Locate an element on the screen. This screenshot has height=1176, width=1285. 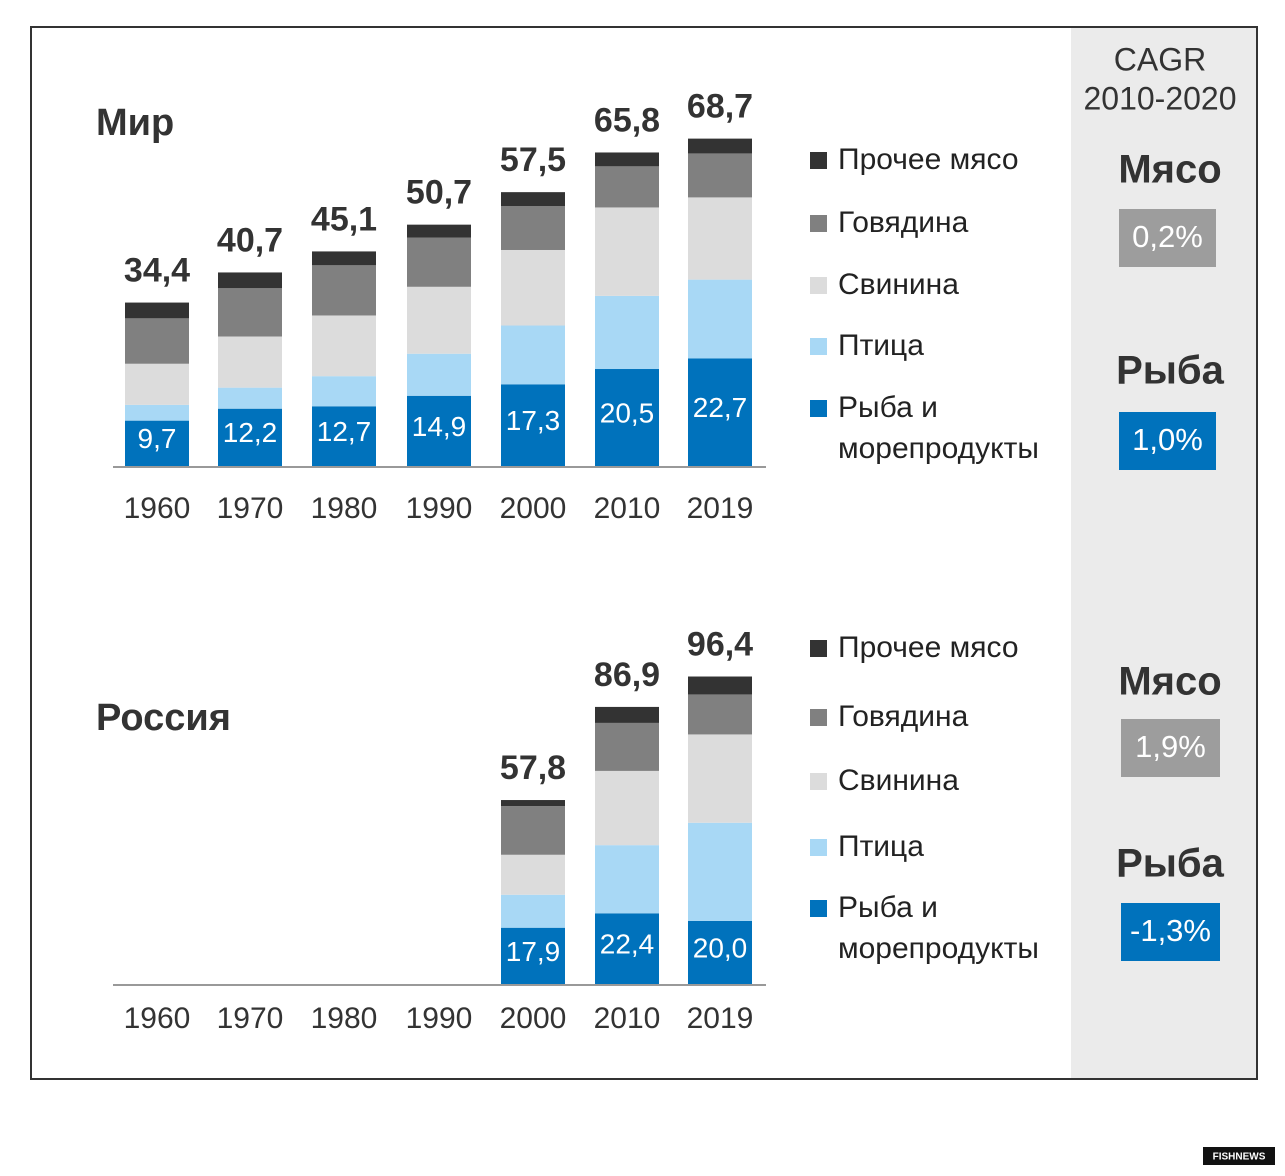
value-label: 20,0 is located at coordinates (720, 947).